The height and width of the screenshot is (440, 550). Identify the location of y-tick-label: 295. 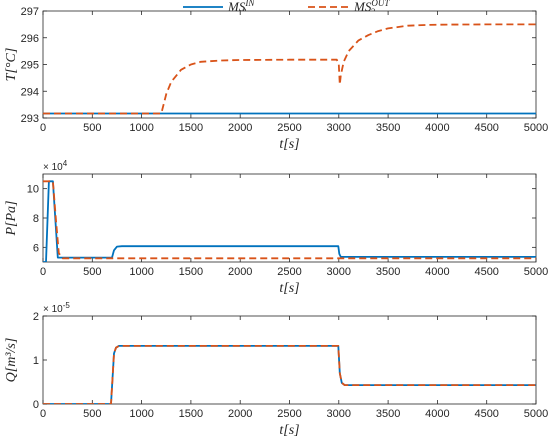
(30, 66).